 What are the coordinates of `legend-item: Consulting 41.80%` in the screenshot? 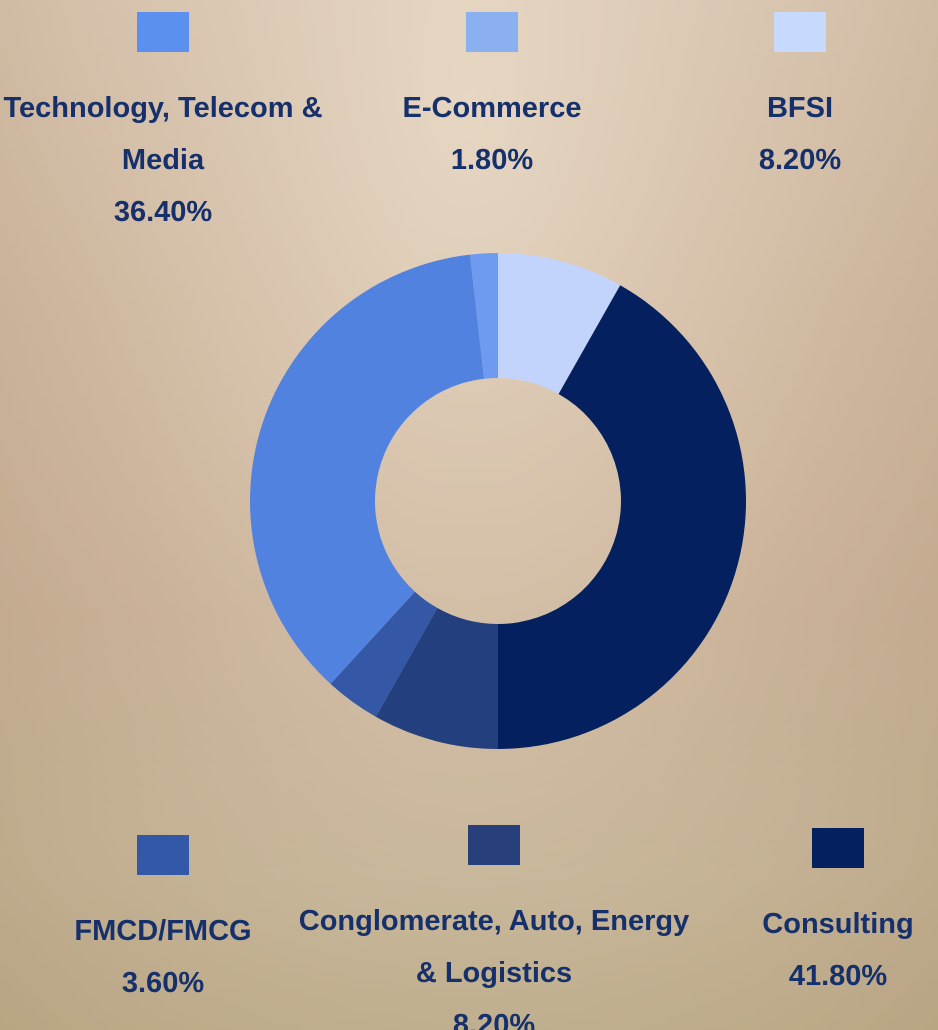 It's located at (838, 915).